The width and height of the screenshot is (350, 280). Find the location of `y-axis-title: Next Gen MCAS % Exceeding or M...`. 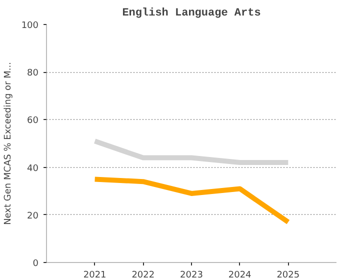

y-axis-title: Next Gen MCAS % Exceeding or M... is located at coordinates (8, 143).